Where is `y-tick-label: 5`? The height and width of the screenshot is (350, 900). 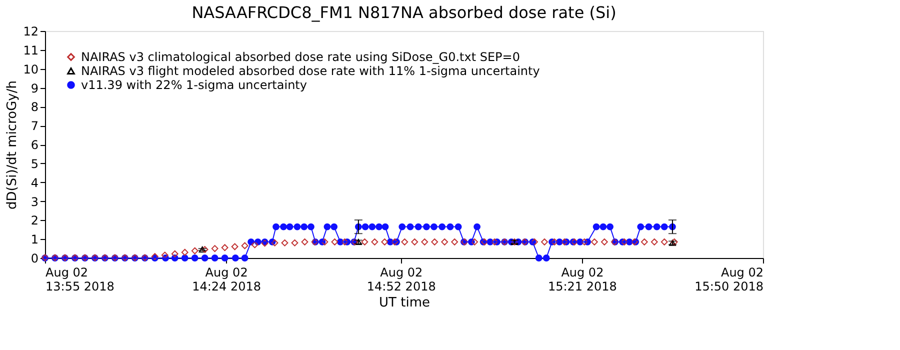 y-tick-label: 5 is located at coordinates (34, 163).